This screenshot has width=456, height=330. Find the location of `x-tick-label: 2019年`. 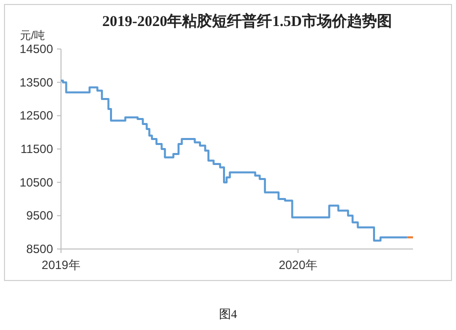

x-tick-label: 2019年 is located at coordinates (61, 265).